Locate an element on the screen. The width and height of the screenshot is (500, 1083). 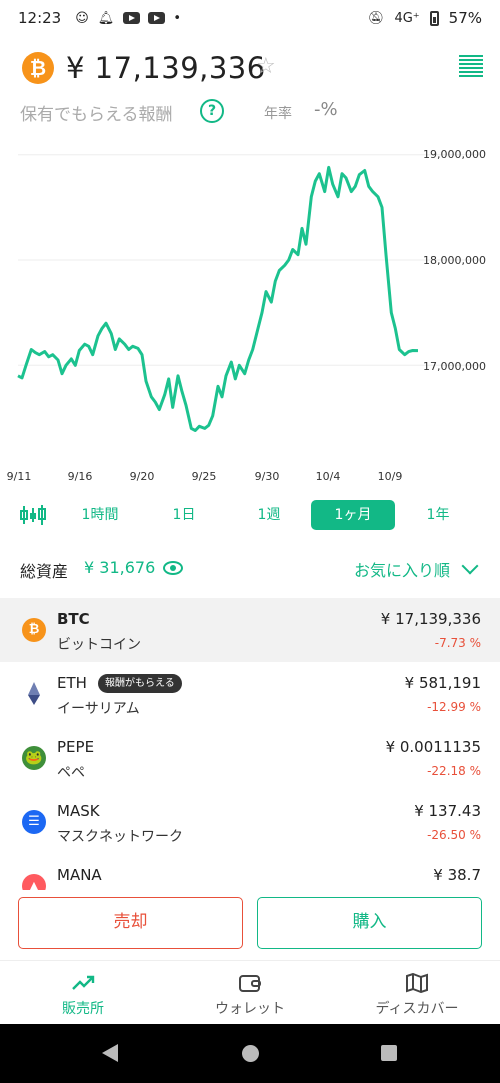
coin-row-eth: ETH 報酬がもらえる イーサリアム ¥ 581,191 -12.99 % is located at coordinates (250, 694).